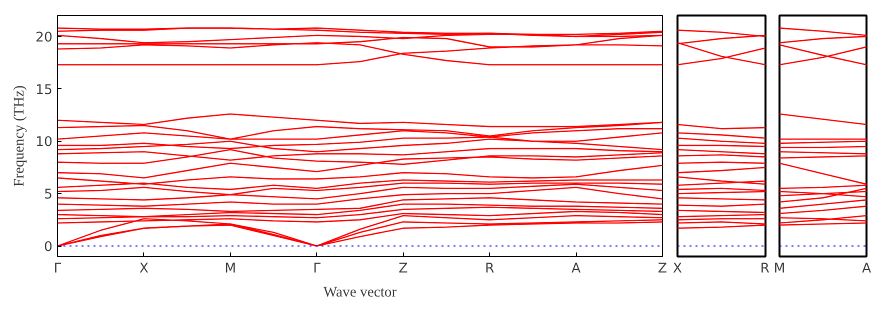 This screenshot has width=887, height=310. I want to click on x-axis-title: Wave vector, so click(360, 292).